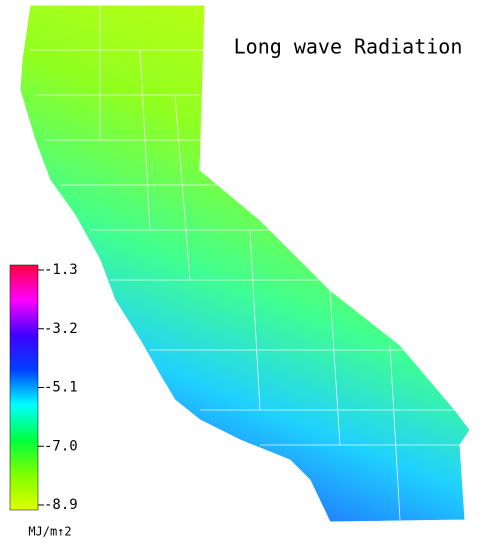 Image resolution: width=500 pixels, height=550 pixels. I want to click on colorbar-unit: MJ/m↑2, so click(49, 532).